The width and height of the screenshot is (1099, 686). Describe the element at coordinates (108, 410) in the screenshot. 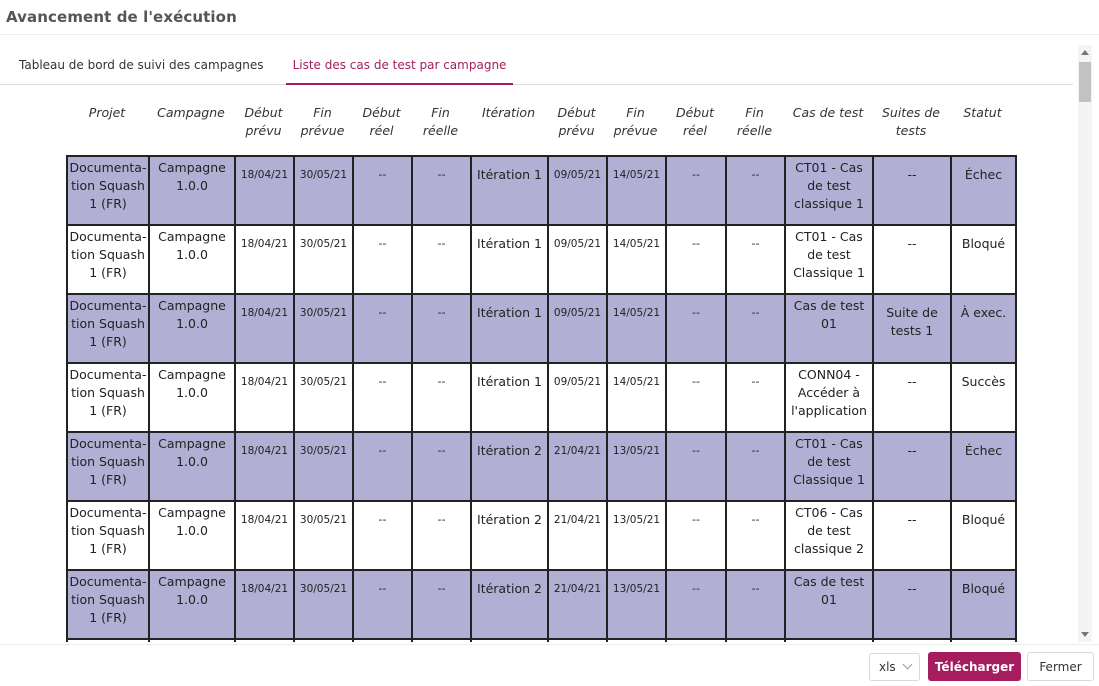

I see `cell-projet-line: 1 (FR)` at that location.